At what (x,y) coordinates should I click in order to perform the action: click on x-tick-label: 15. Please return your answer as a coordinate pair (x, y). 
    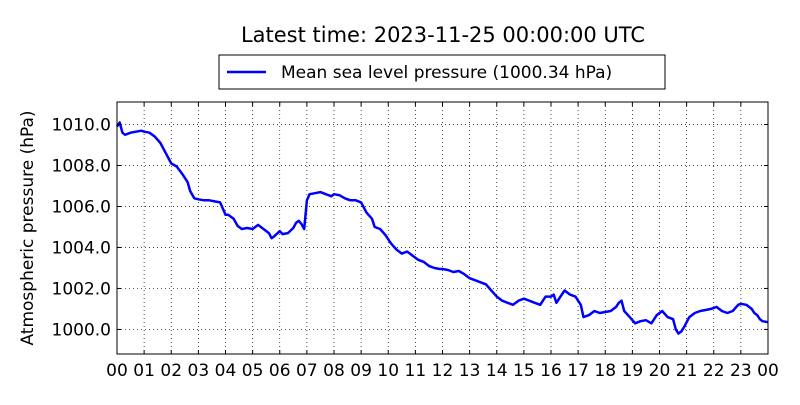
    Looking at the image, I should click on (524, 371).